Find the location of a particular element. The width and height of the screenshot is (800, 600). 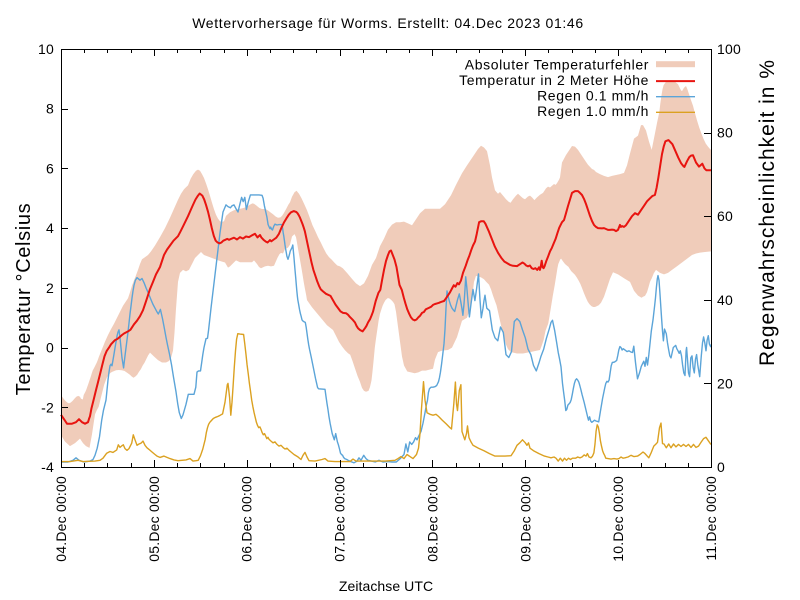

svg-text: 07.Dec 00:00 is located at coordinates (340, 519).